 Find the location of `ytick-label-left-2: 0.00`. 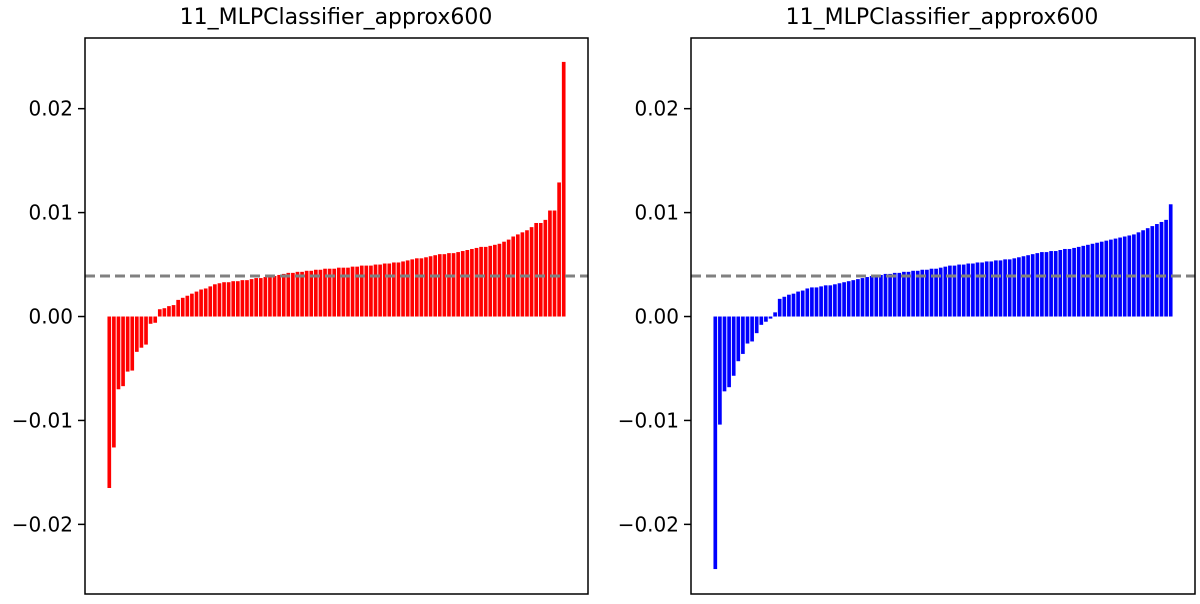

ytick-label-left-2: 0.00 is located at coordinates (50, 317).